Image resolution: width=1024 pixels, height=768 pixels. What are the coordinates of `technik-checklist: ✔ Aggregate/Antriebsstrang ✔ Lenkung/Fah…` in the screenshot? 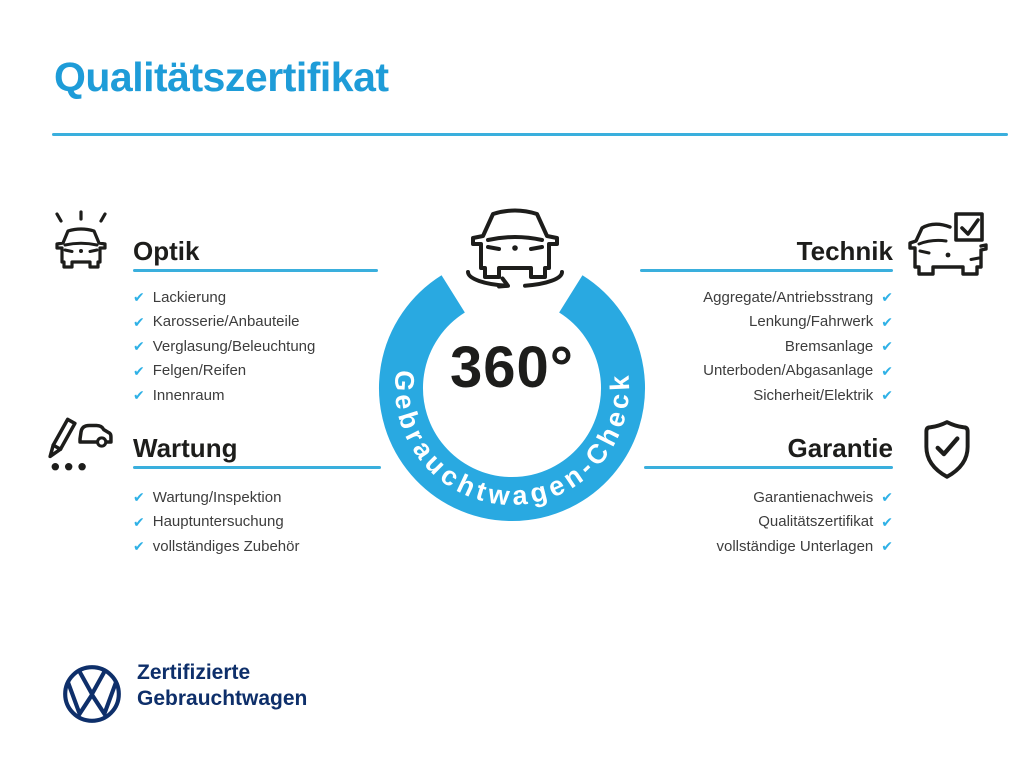 It's located at (798, 346).